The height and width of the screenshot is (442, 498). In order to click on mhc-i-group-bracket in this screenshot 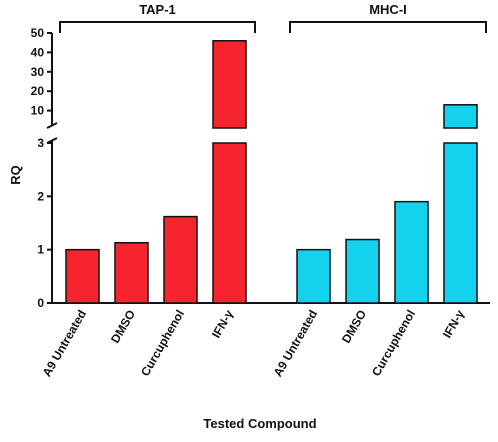, I will do `click(388, 27)`.